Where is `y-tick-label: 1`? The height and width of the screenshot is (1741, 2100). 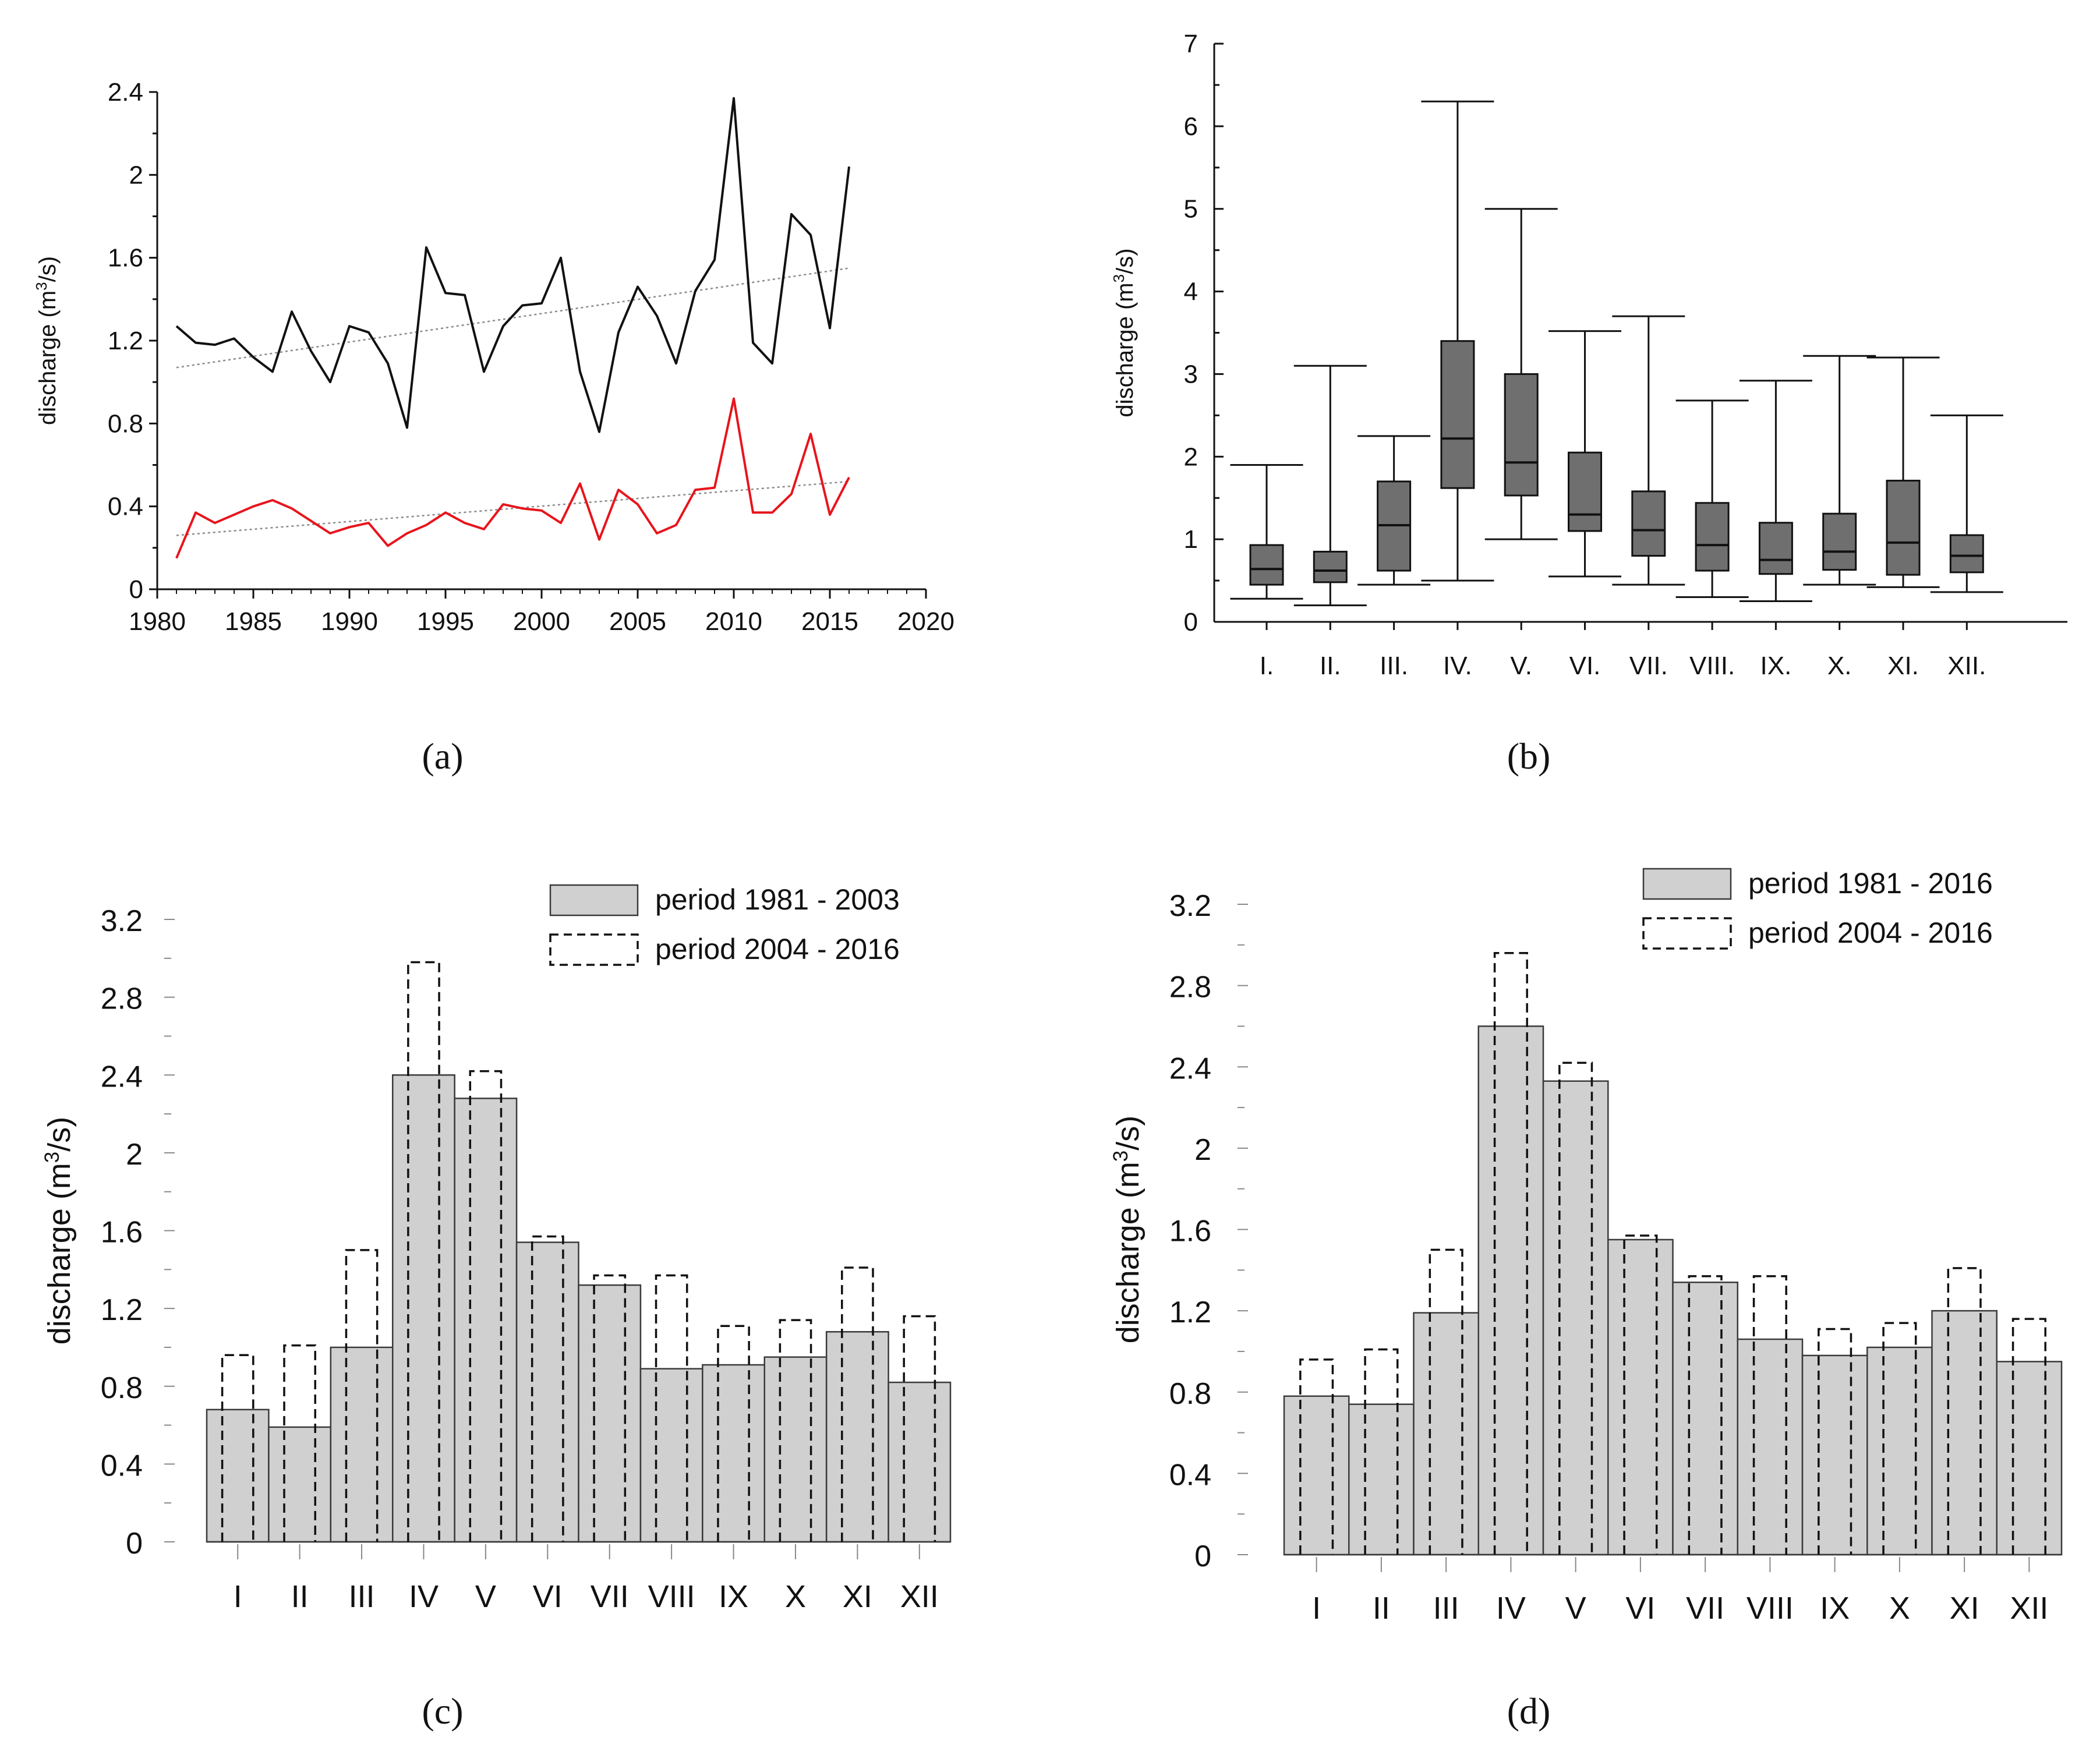
y-tick-label: 1 is located at coordinates (1191, 539).